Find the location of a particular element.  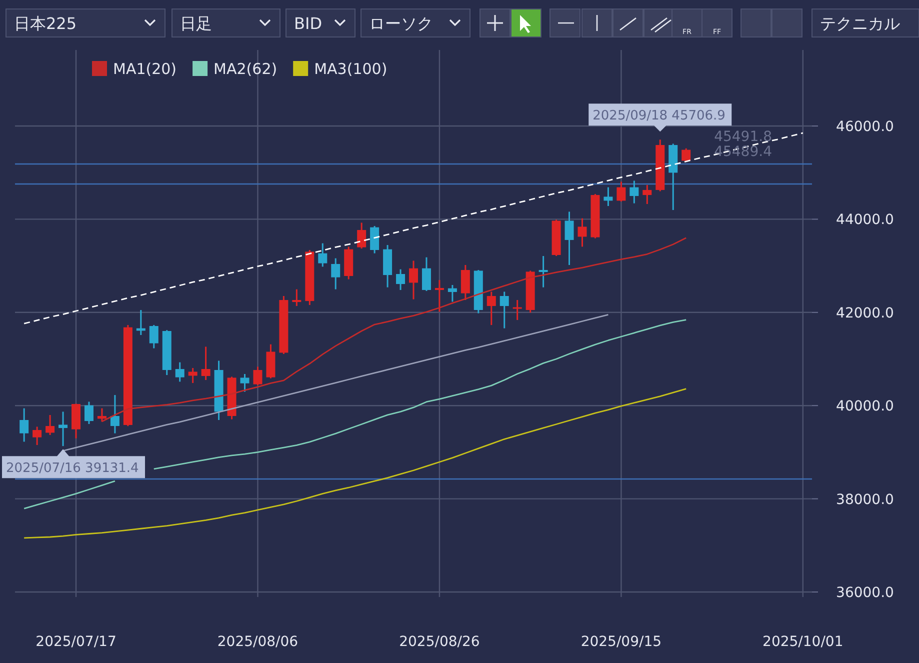

text: 日足 is located at coordinates (196, 23).